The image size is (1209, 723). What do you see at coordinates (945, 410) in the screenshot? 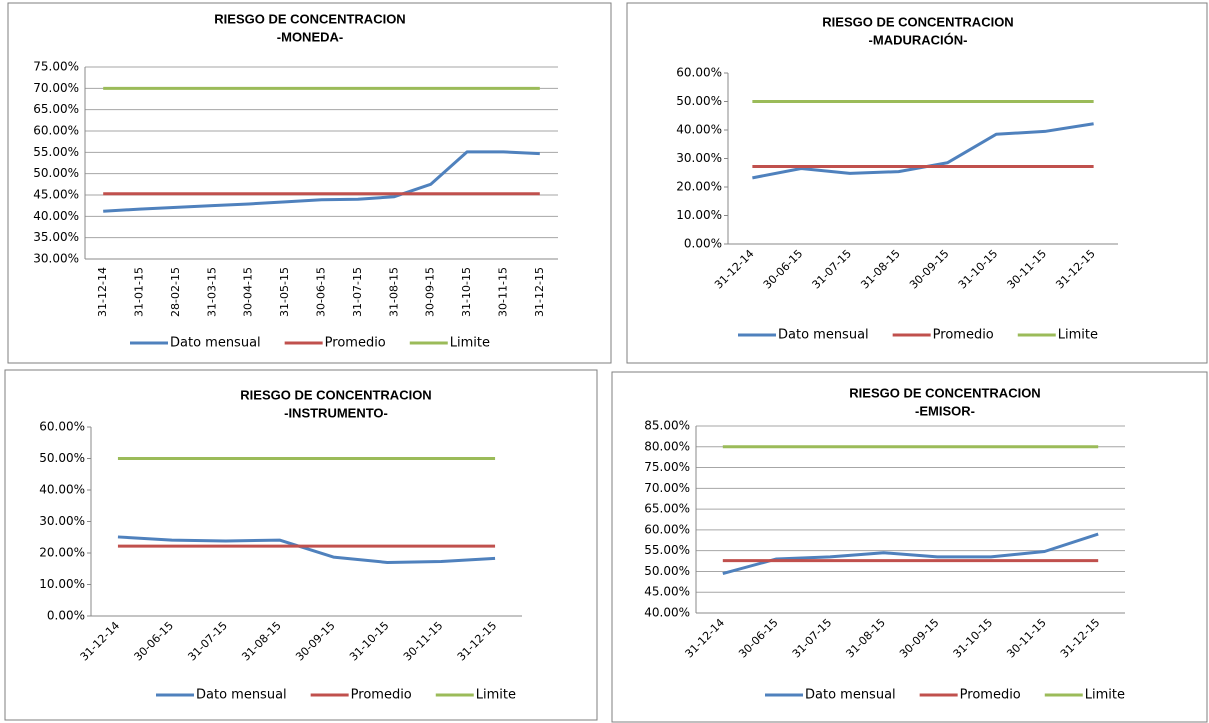
I see `chart-subtitle: -EMISOR-` at bounding box center [945, 410].